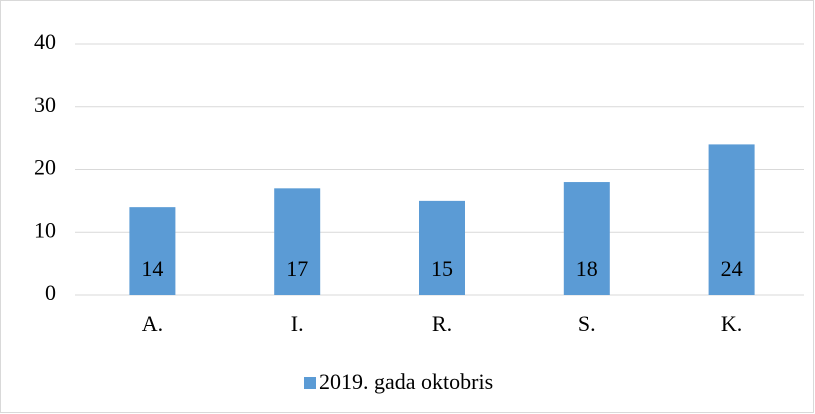 Image resolution: width=815 pixels, height=414 pixels. Describe the element at coordinates (45, 229) in the screenshot. I see `y-tick-label: 10` at that location.